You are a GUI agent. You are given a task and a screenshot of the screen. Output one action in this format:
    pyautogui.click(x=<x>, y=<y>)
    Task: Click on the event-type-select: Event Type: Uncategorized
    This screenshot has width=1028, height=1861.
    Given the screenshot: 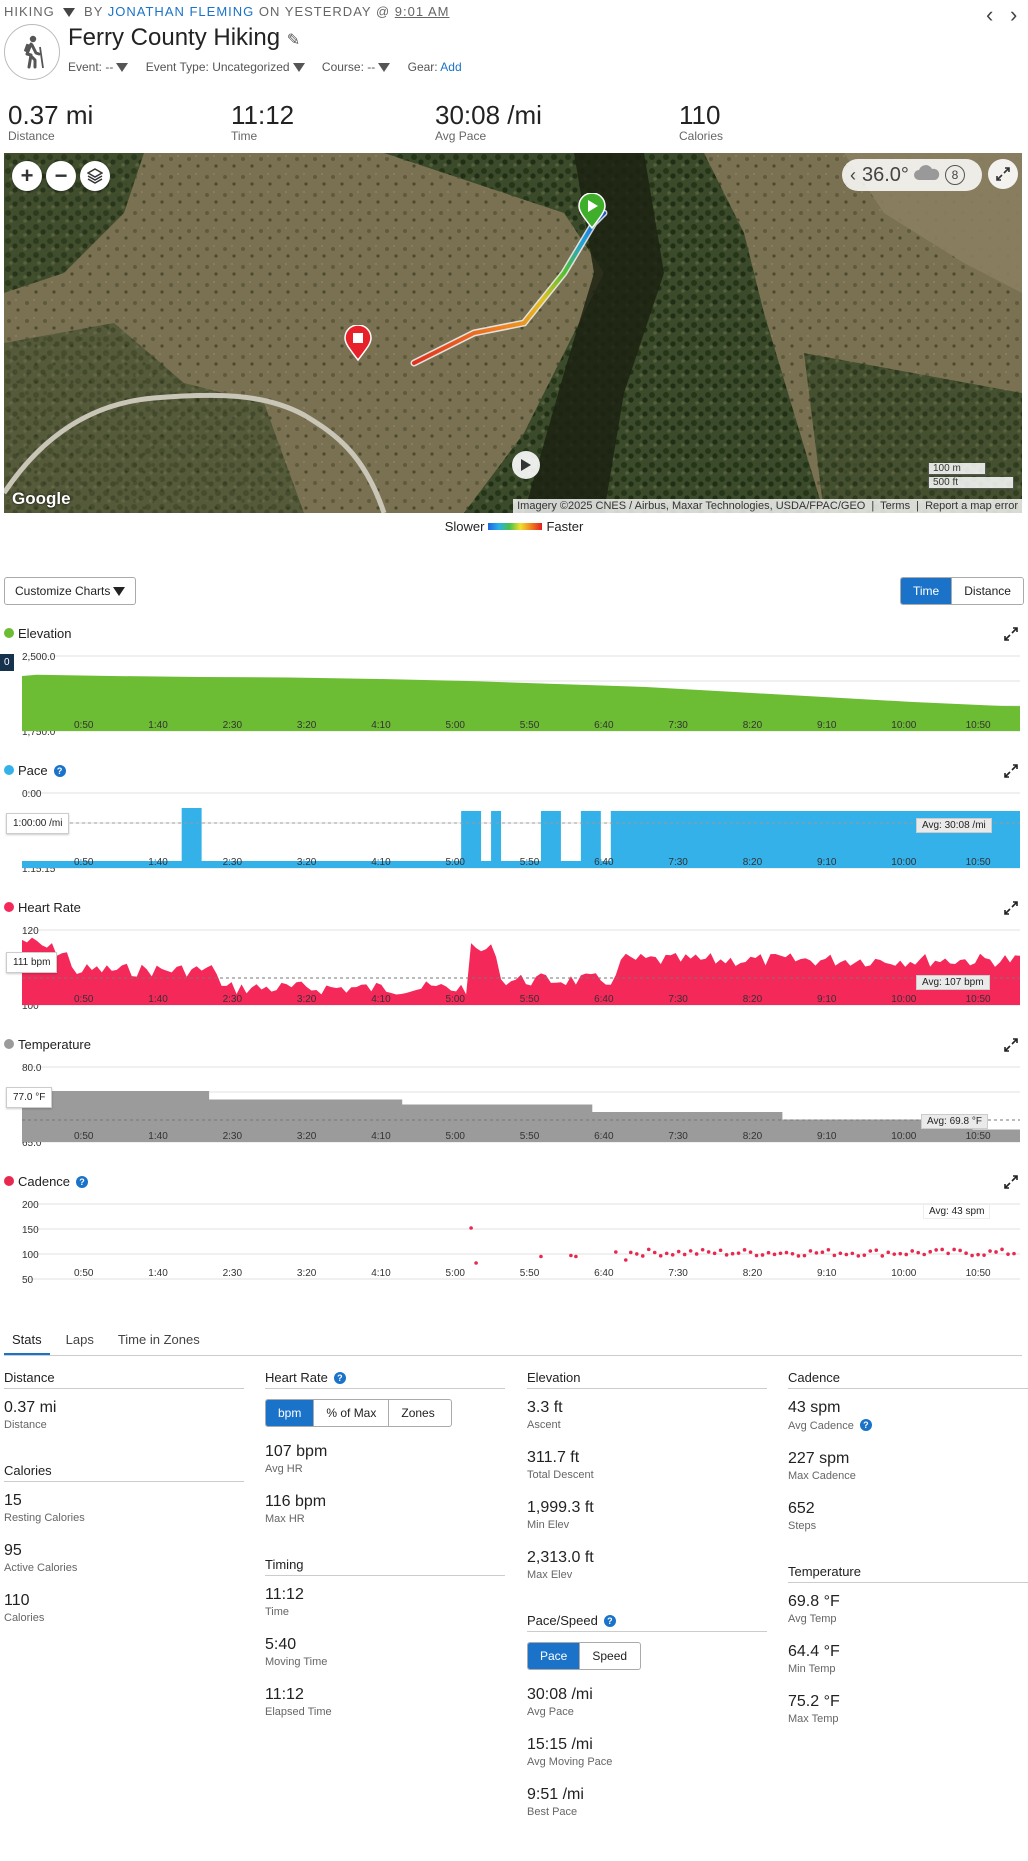 What is the action you would take?
    pyautogui.click(x=225, y=67)
    